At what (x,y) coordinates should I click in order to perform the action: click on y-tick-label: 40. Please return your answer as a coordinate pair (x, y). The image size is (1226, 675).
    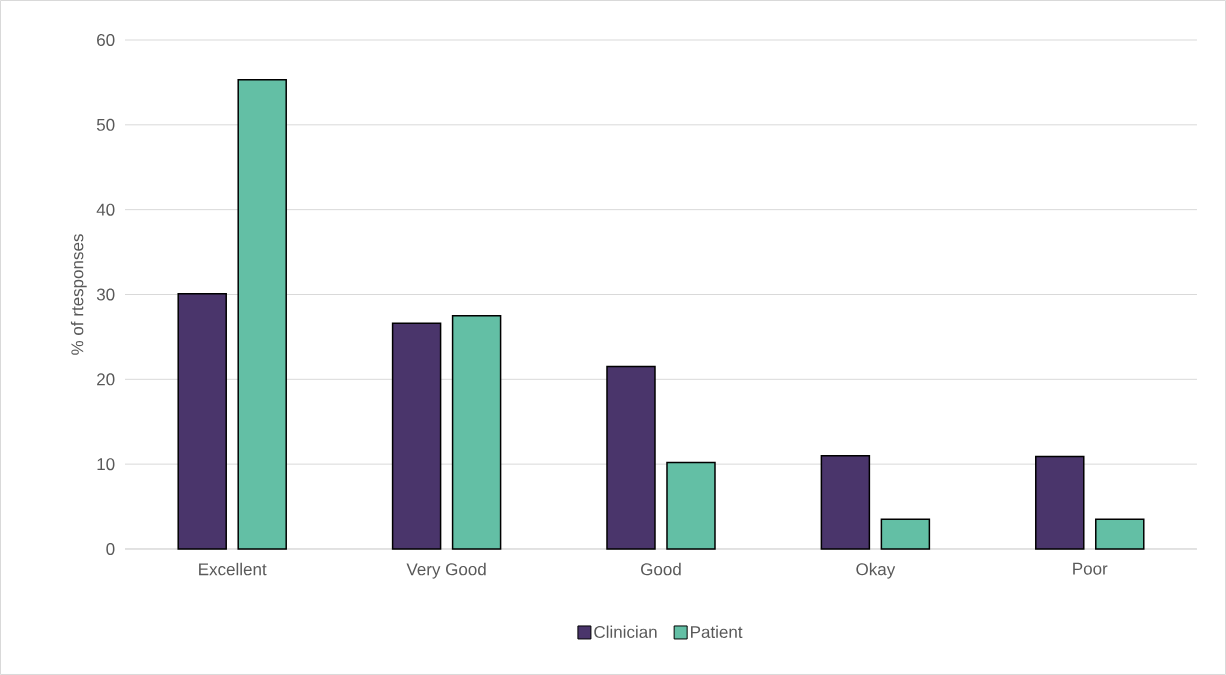
    Looking at the image, I should click on (105, 209).